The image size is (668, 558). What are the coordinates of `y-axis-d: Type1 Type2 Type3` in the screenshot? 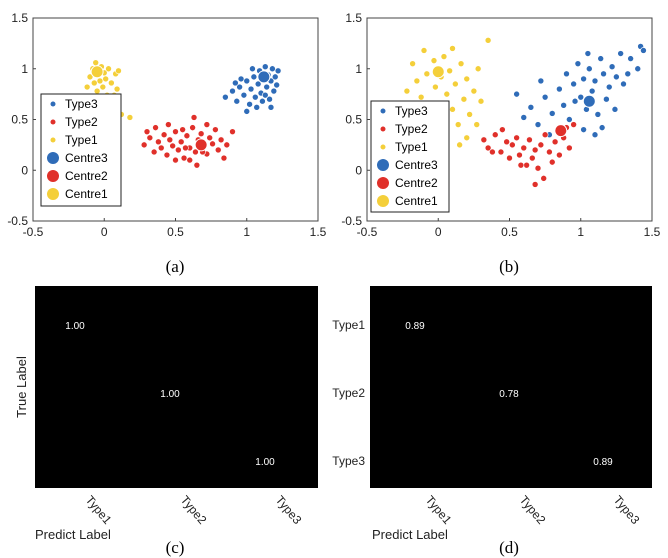 It's located at (348, 393).